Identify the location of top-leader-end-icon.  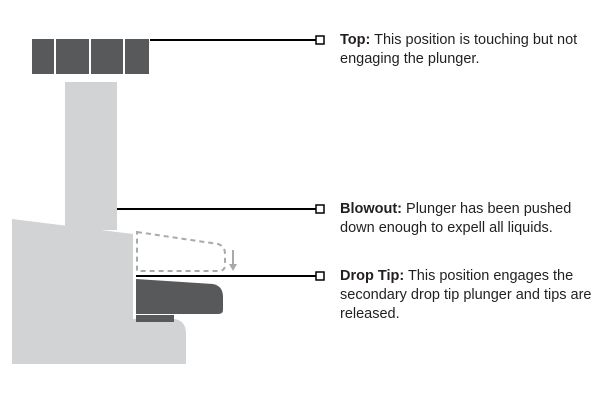
(320, 40).